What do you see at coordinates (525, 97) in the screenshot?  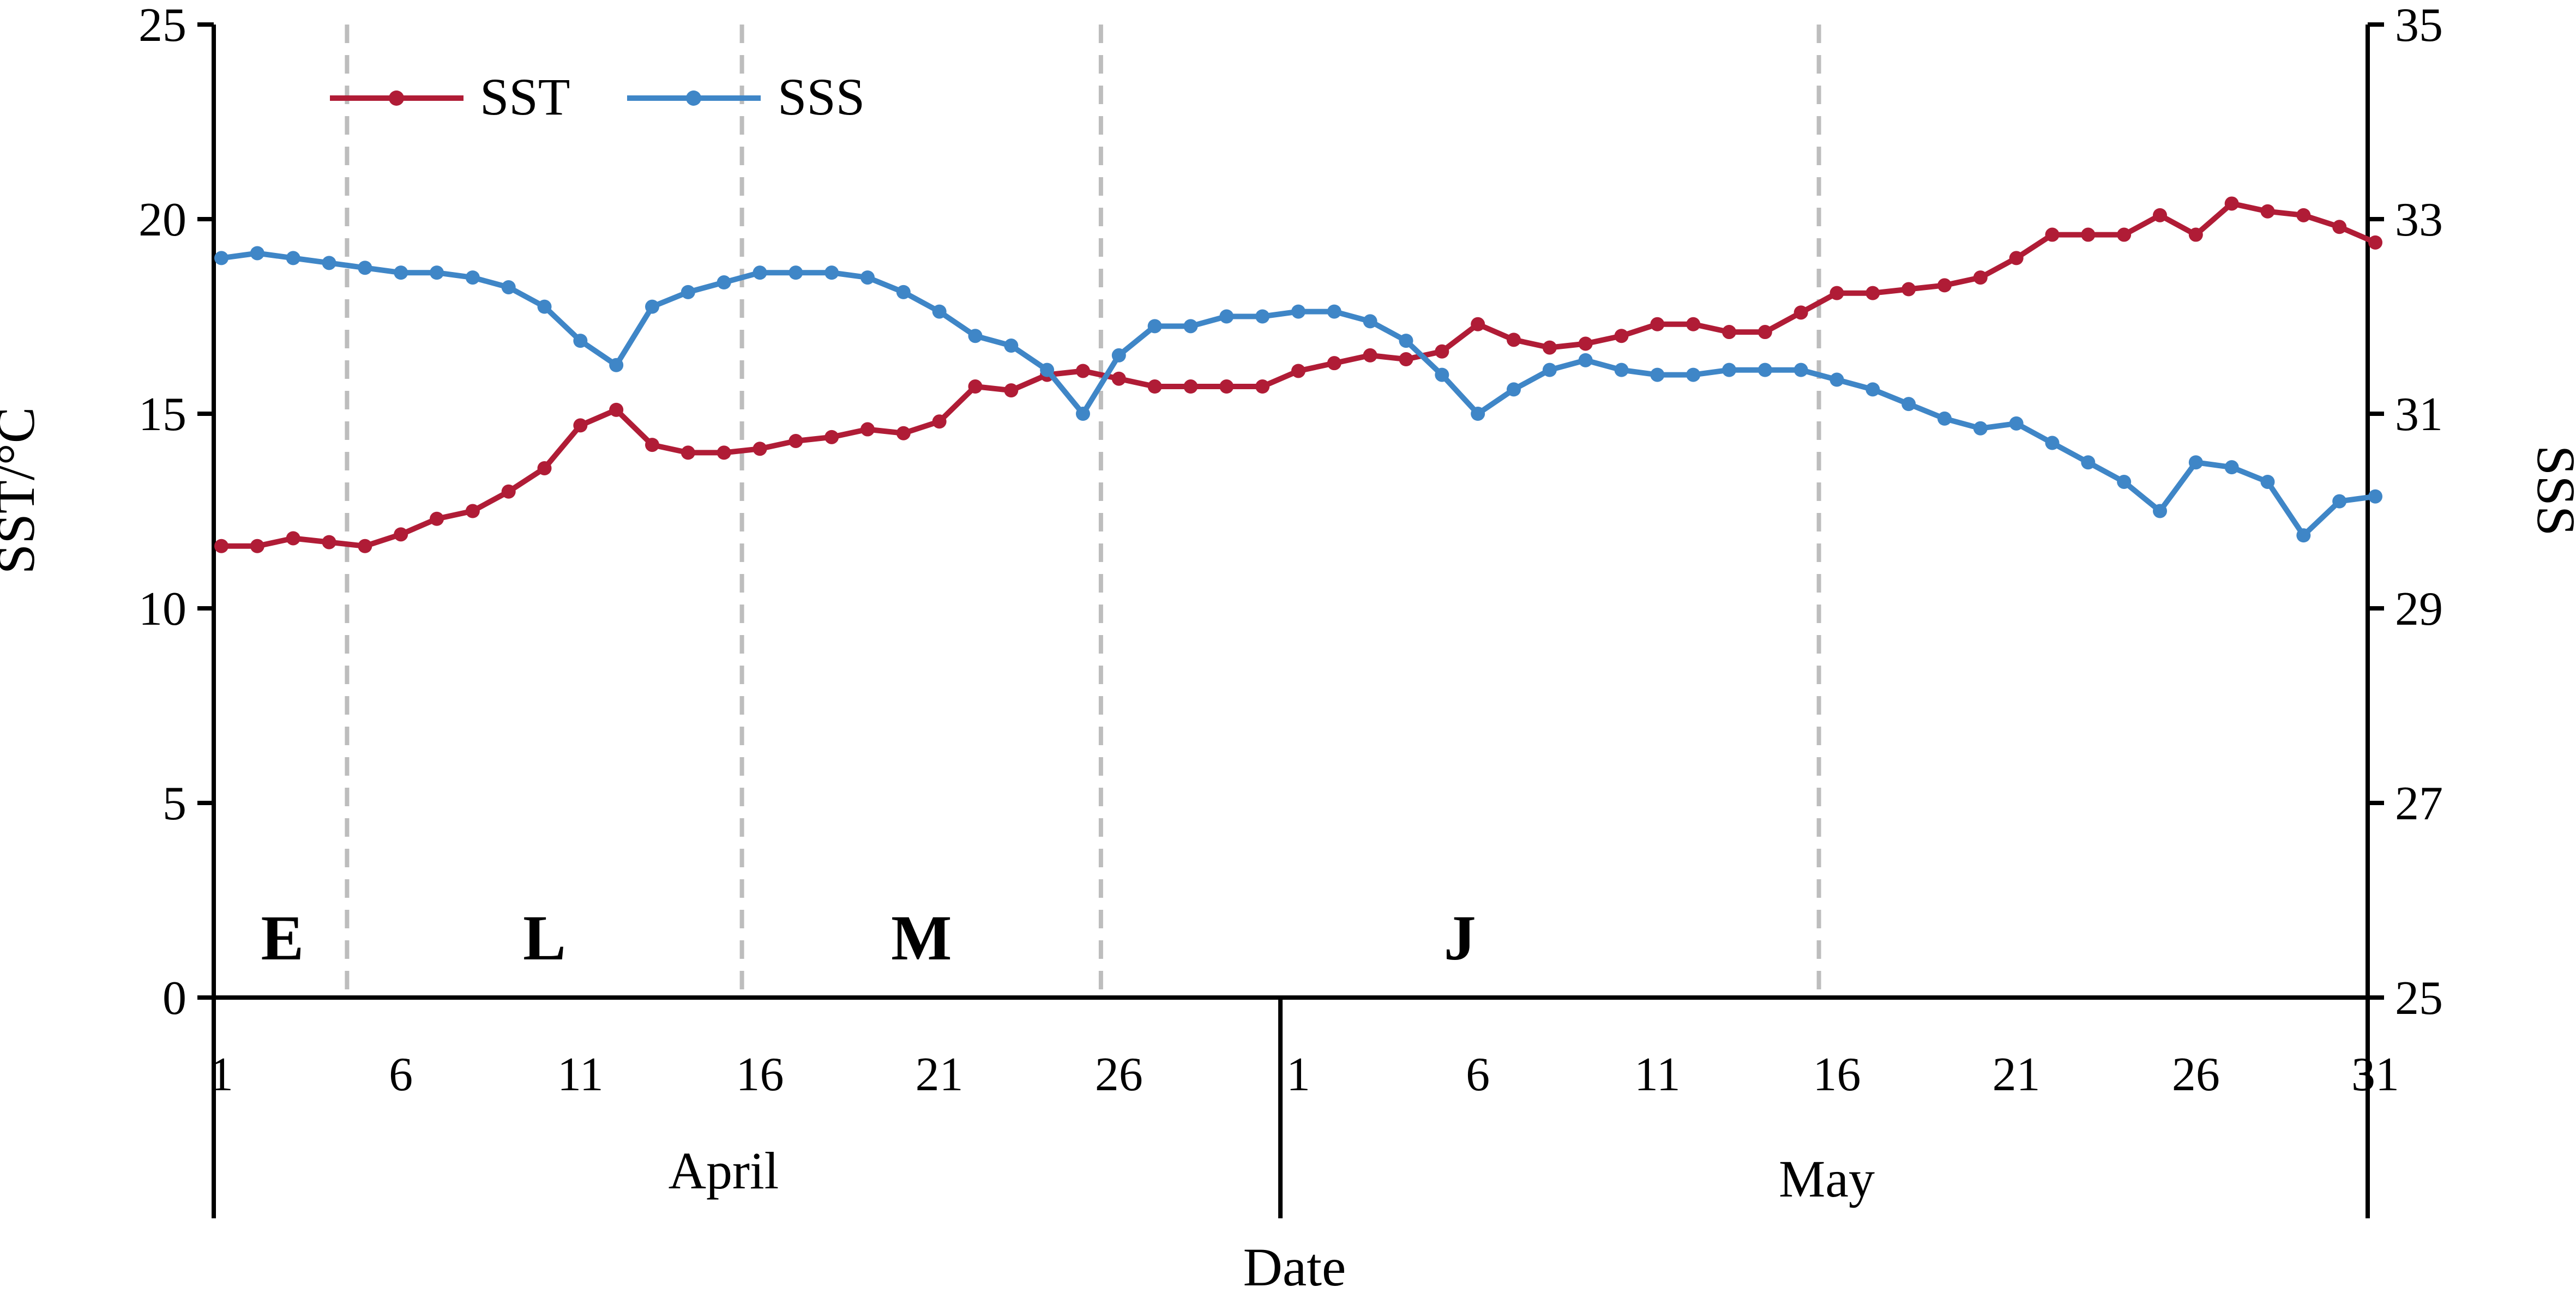 I see `legend-label-sst: SST` at bounding box center [525, 97].